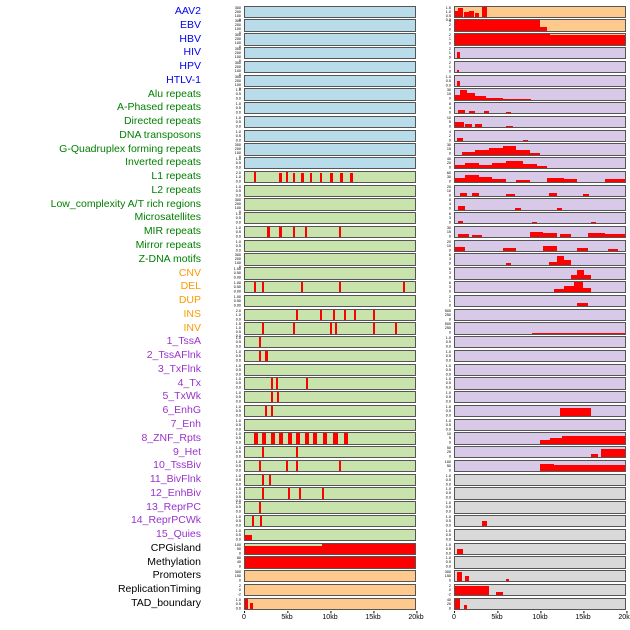 This screenshot has width=630, height=630. I want to click on track-row: 9_Het 1.0 0.5 0.0 50 25 0, so click(315, 453).